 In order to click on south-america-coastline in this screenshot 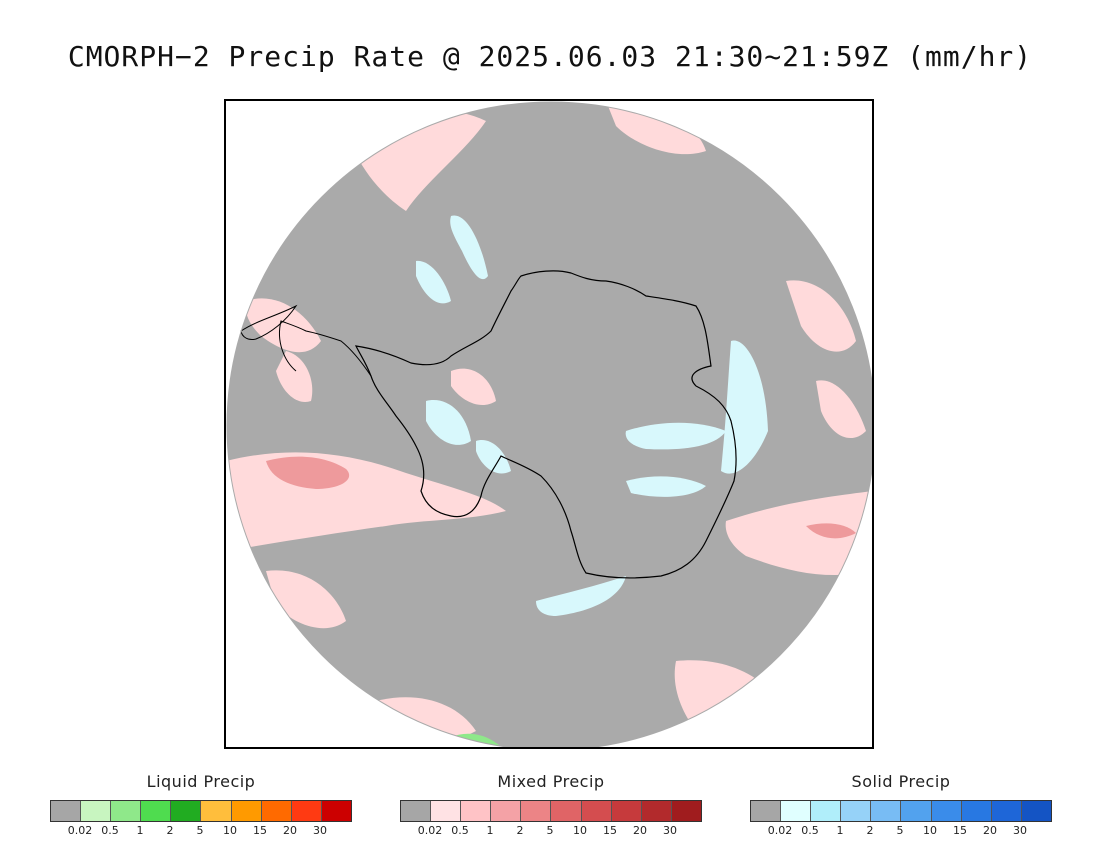, I will do `click(269, 322)`.